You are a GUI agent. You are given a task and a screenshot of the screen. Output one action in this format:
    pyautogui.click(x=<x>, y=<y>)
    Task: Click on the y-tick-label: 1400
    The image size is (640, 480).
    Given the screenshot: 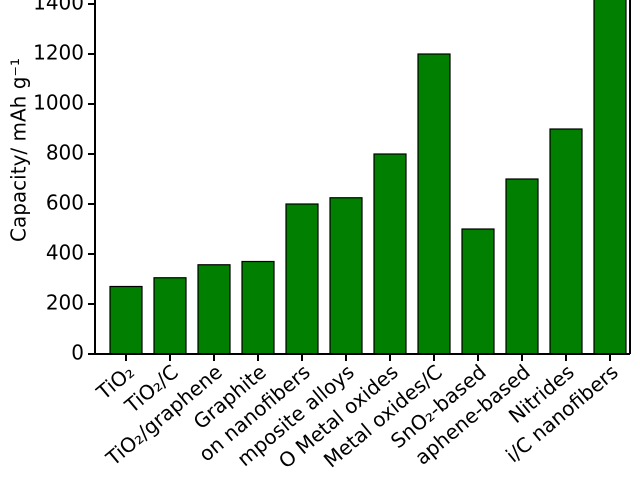 What is the action you would take?
    pyautogui.click(x=58, y=7)
    